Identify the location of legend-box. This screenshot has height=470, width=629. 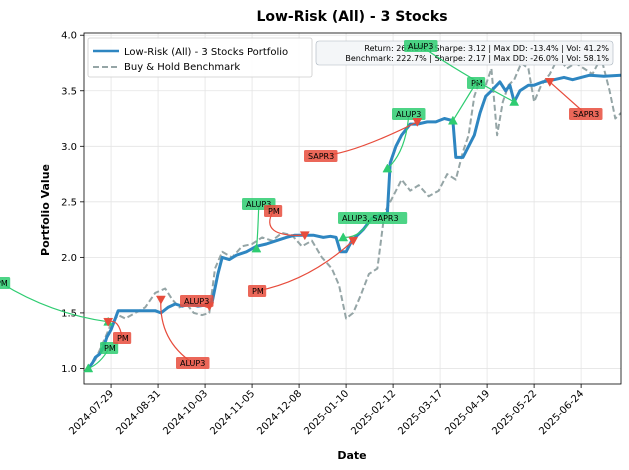
(200, 57).